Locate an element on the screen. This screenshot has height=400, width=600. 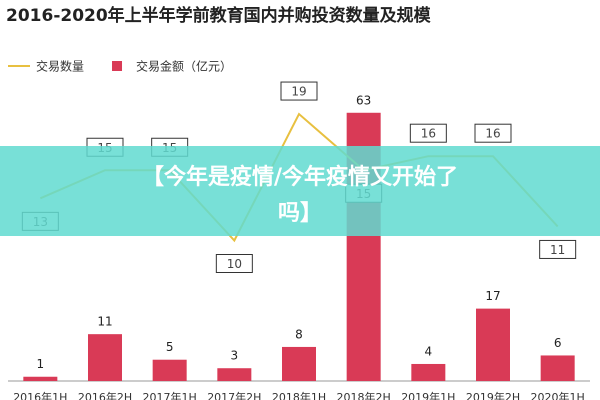
x-tick-label: 2016年1H is located at coordinates (40, 395).